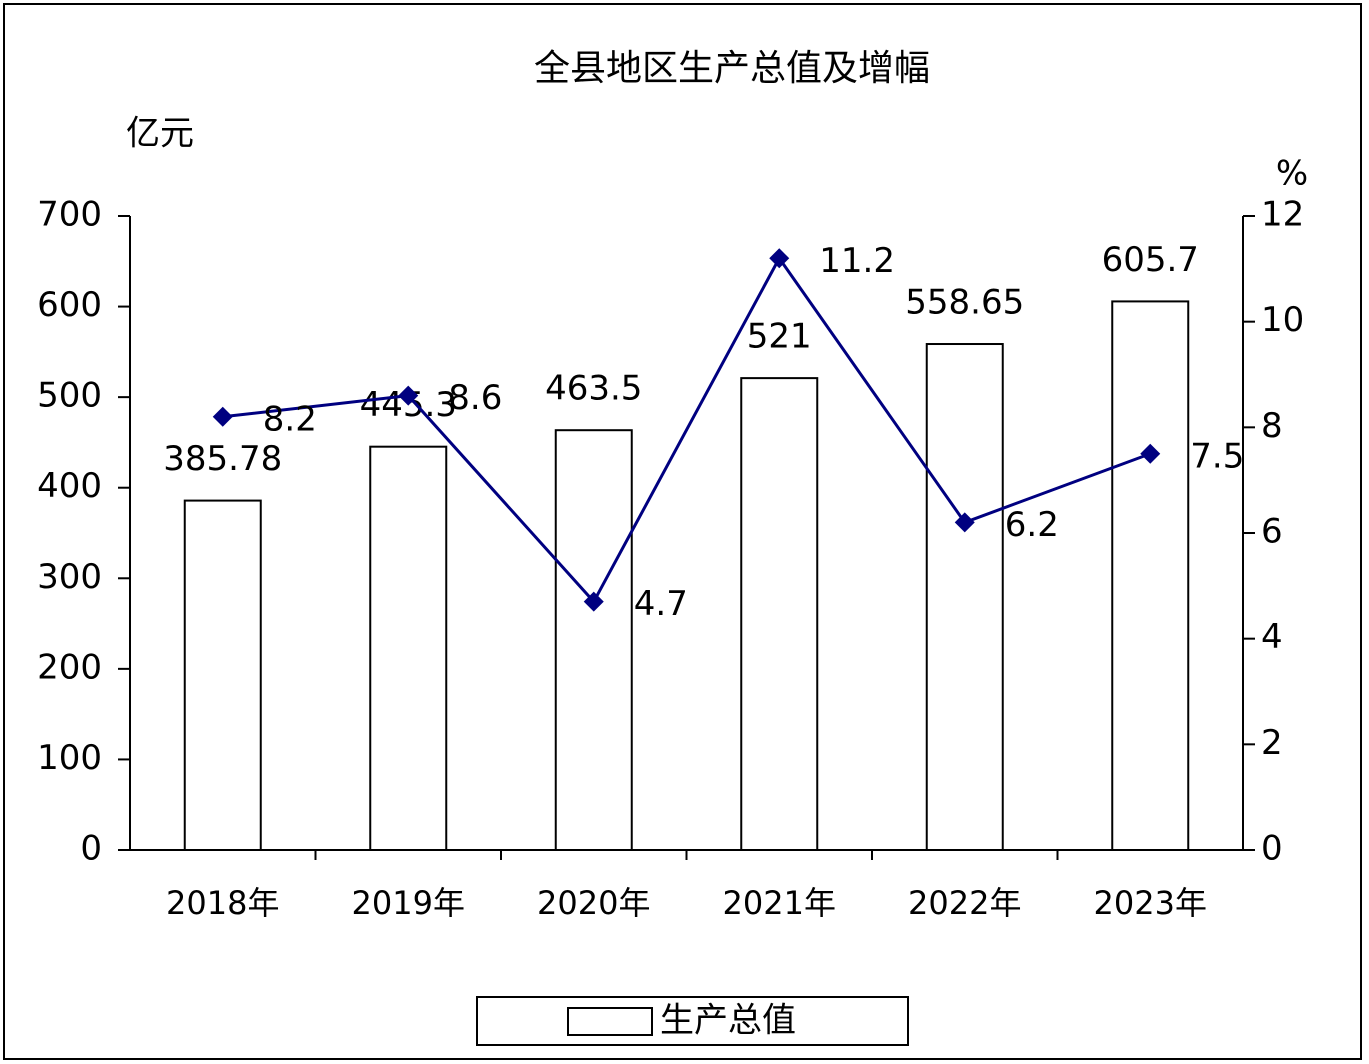  Describe the element at coordinates (1150, 260) in the screenshot. I see `bar-value-label: 605.7` at that location.